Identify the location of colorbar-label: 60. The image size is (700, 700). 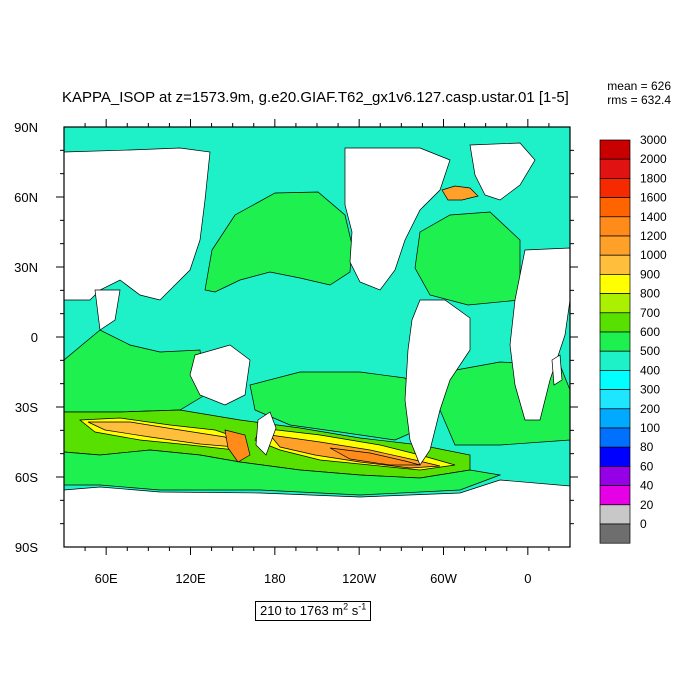
(647, 466).